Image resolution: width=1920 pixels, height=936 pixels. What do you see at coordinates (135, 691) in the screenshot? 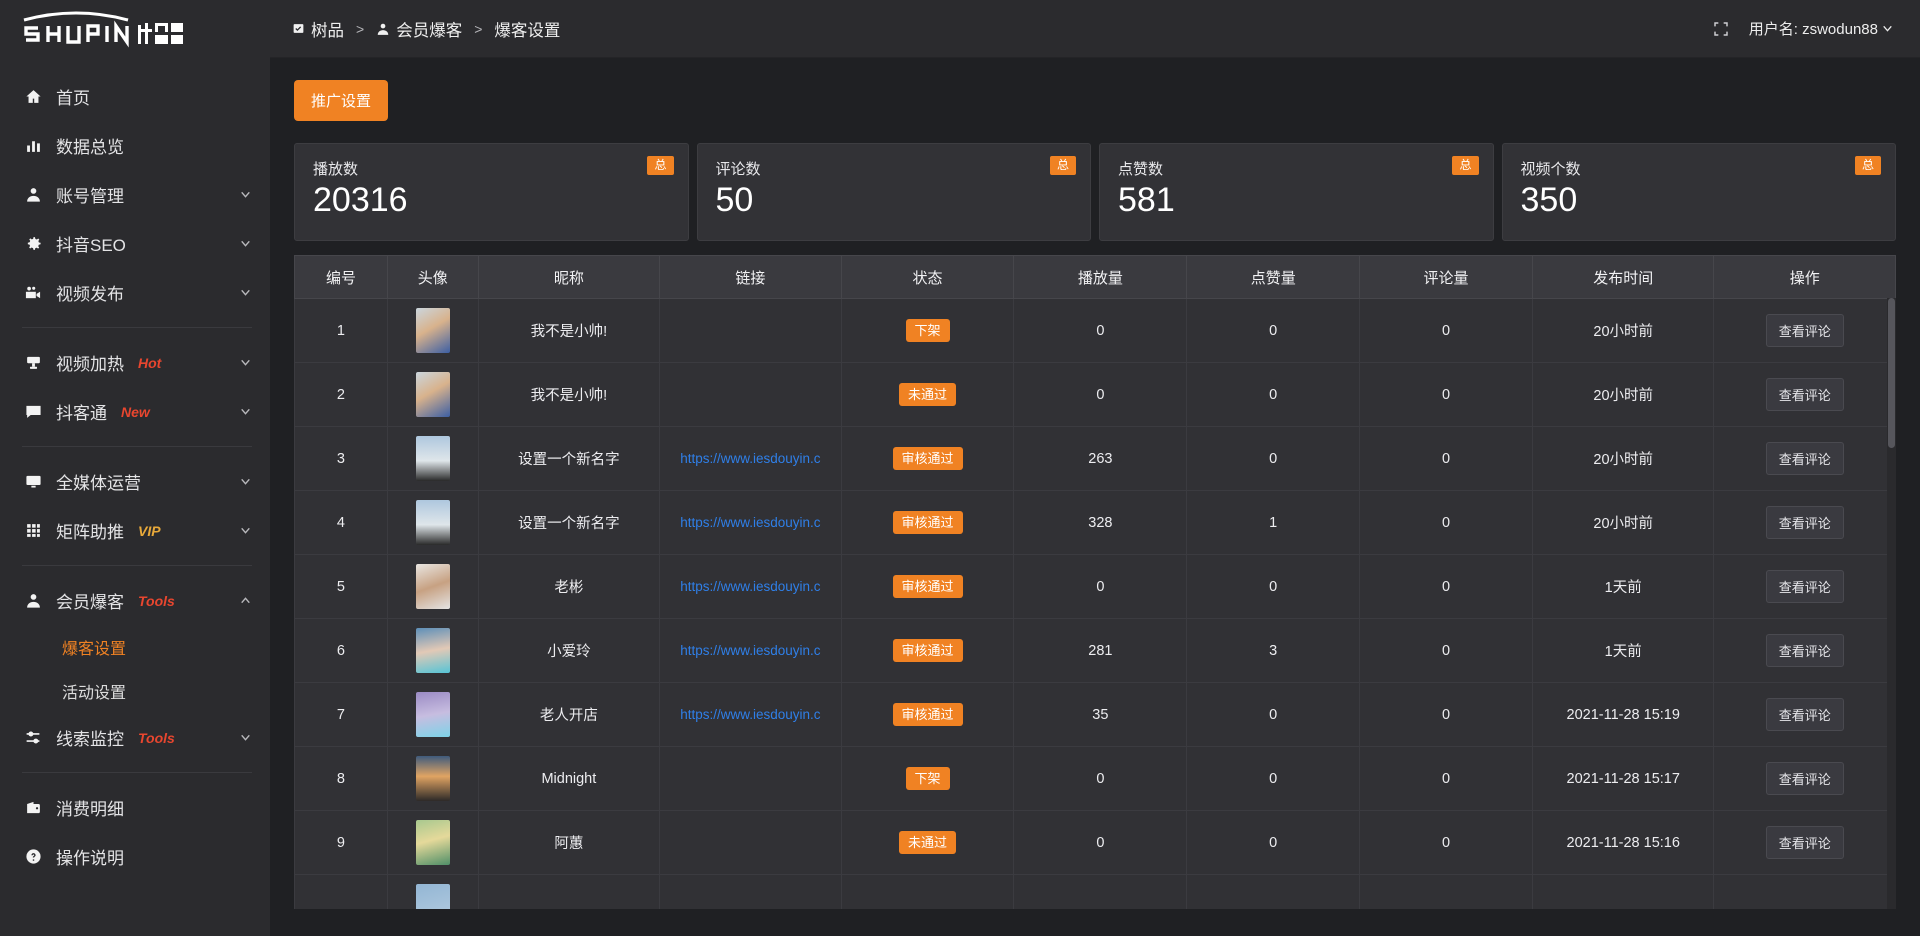
I see `sidebar-subitem-activity-settings: 活动设置` at bounding box center [135, 691].